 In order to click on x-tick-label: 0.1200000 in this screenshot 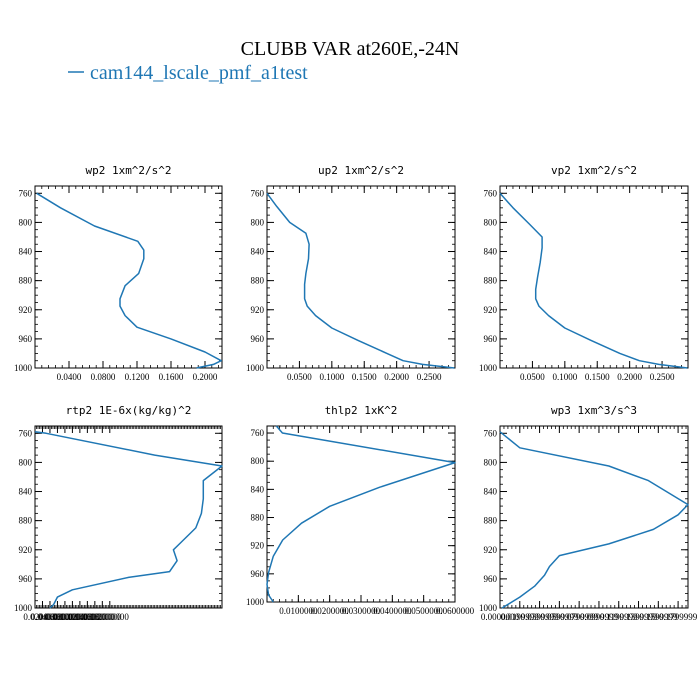, I will do `click(80, 617)`.